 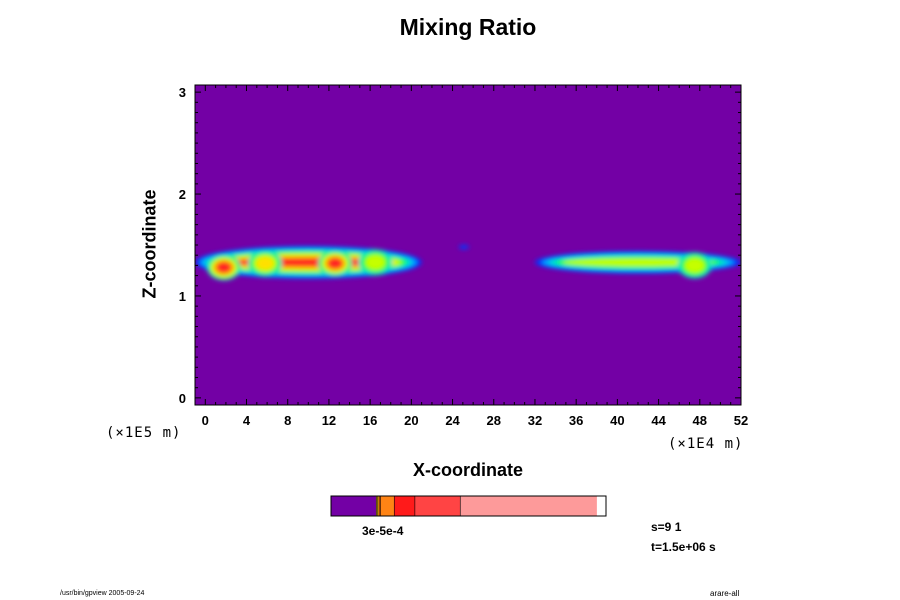 I want to click on colorbar-frame, so click(x=468, y=506).